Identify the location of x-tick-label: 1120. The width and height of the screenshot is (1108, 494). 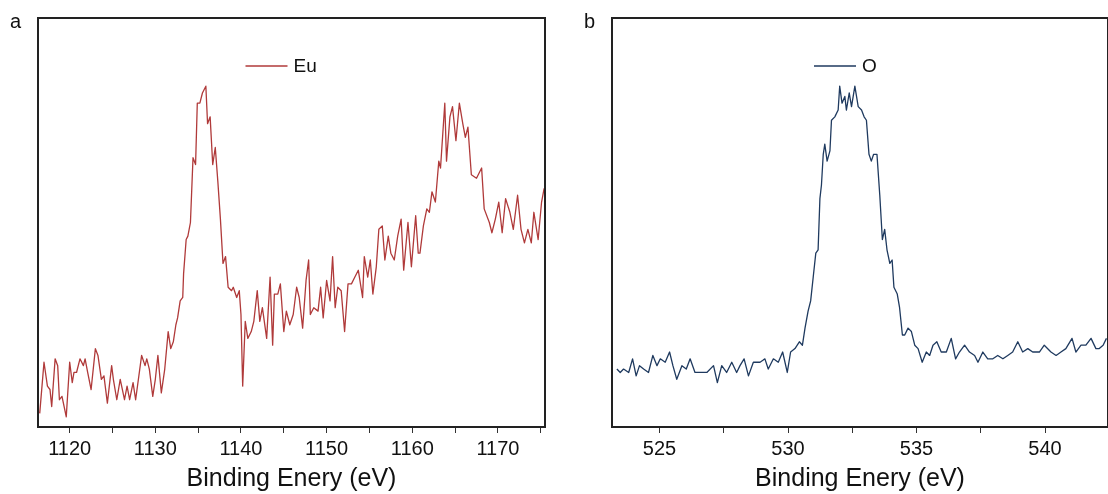
(70, 447).